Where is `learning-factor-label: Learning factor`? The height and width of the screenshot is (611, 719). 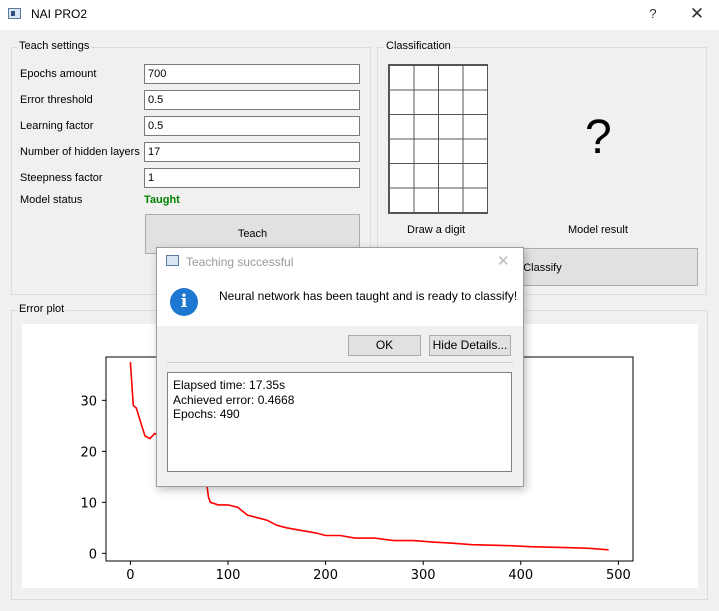 learning-factor-label: Learning factor is located at coordinates (57, 126).